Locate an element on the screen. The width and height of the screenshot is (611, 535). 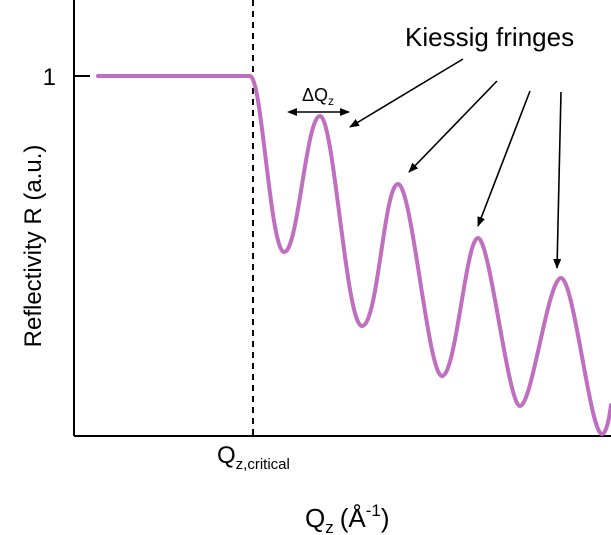
critical-q-label: Qz,critical is located at coordinates (253, 457).